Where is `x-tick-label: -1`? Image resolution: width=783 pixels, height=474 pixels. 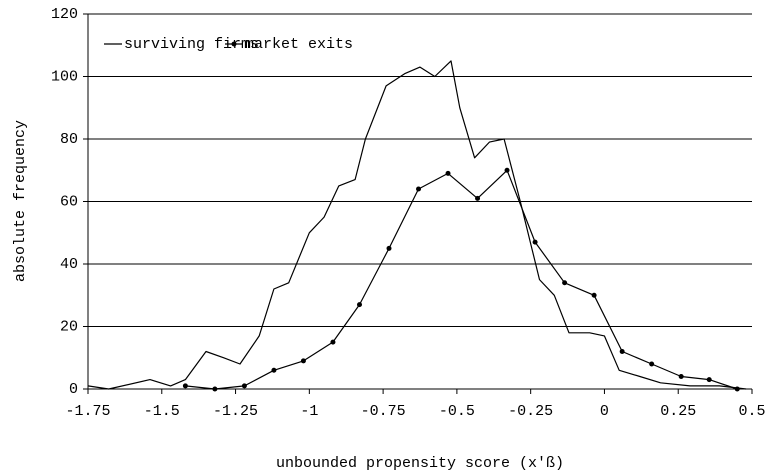 x-tick-label: -1 is located at coordinates (309, 411).